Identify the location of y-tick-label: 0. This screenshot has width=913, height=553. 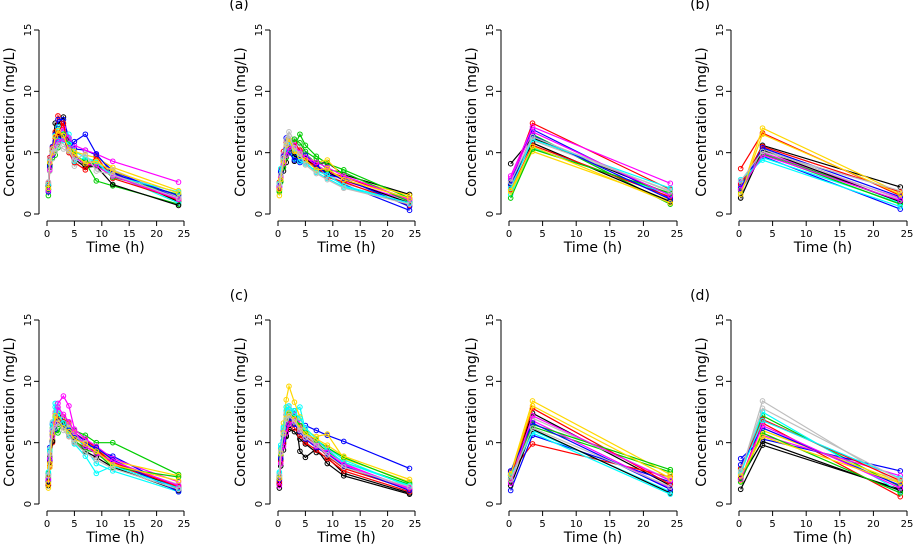
(490, 504).